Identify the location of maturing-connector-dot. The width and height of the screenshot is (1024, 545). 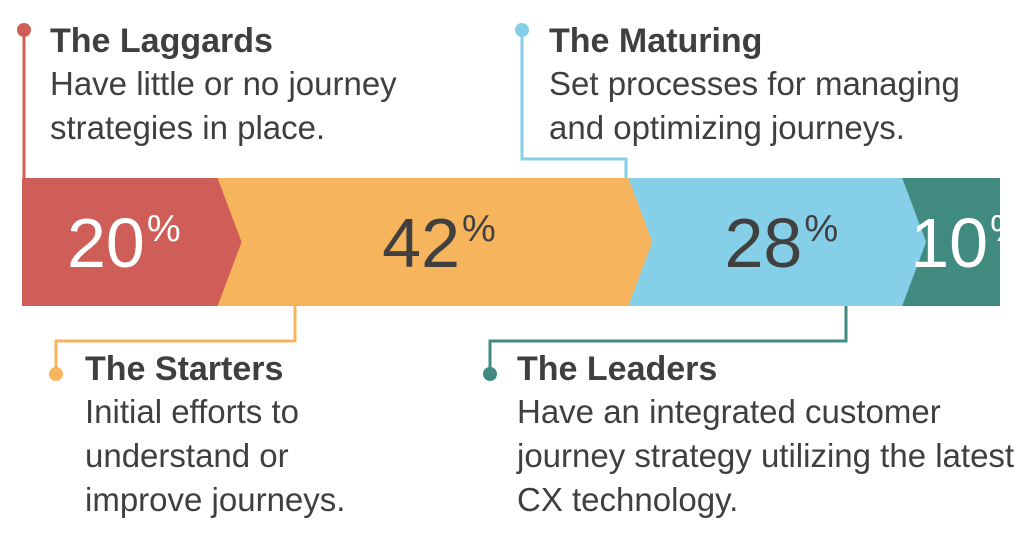
(522, 30).